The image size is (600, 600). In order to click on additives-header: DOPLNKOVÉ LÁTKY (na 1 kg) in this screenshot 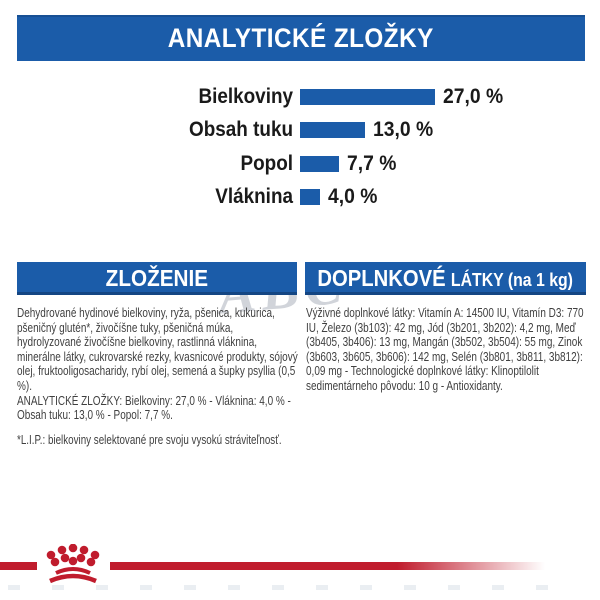, I will do `click(445, 278)`.